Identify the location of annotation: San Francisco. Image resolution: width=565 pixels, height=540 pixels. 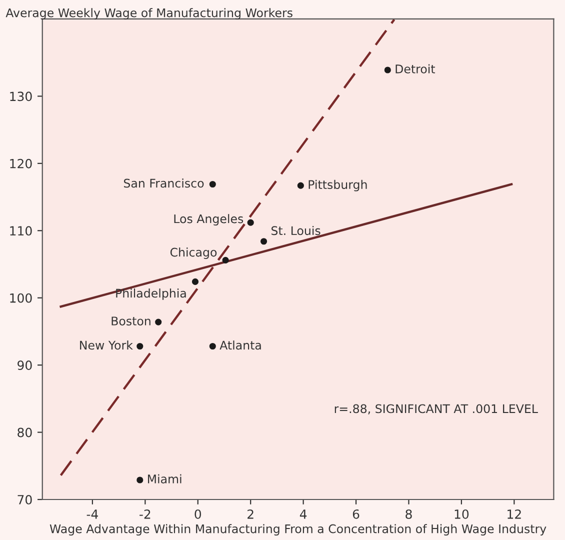
(164, 183).